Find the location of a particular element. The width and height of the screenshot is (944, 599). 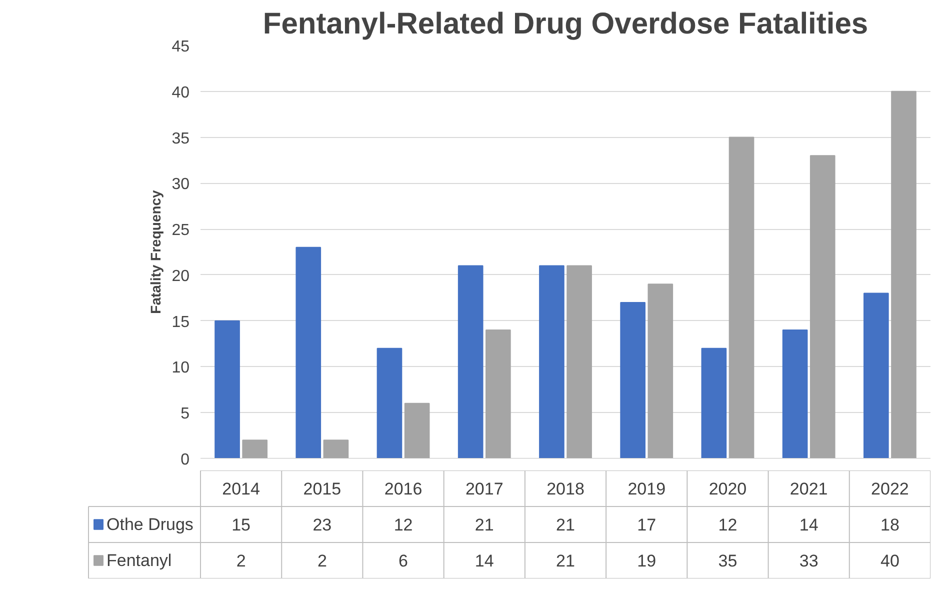

y-tick-label: 10 is located at coordinates (181, 368).